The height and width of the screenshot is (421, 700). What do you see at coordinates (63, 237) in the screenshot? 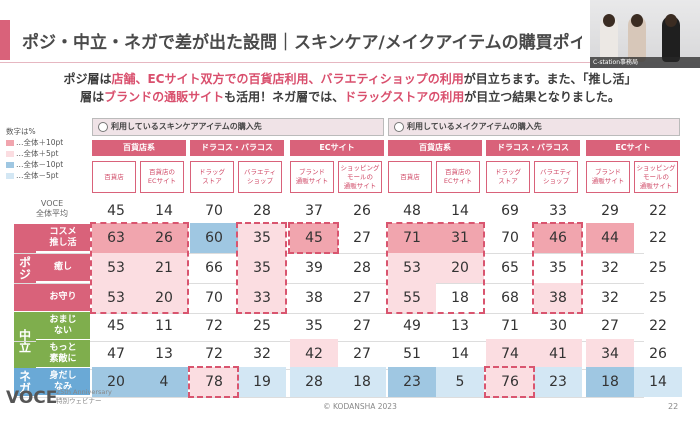
I see `row-label: コスメ 推し活` at bounding box center [63, 237].